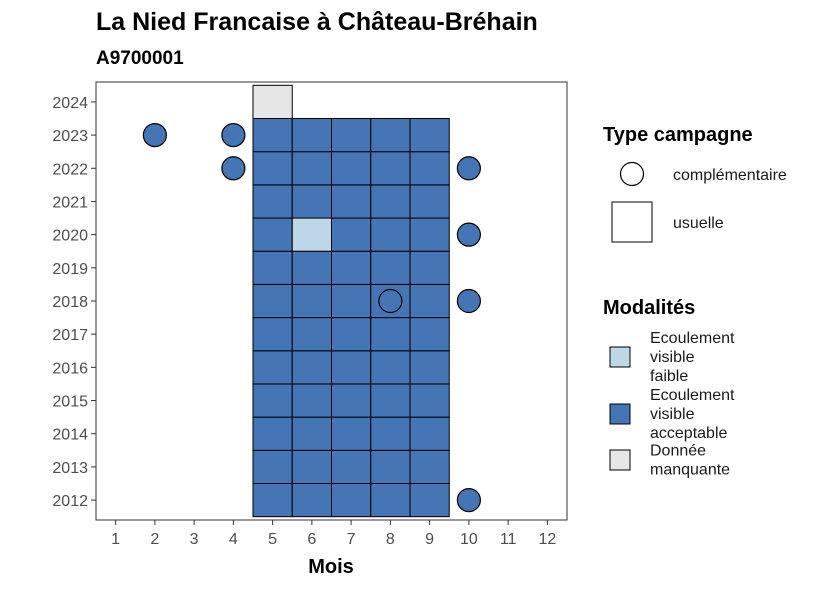  Describe the element at coordinates (70, 169) in the screenshot. I see `y-tick-label-2022: 2022` at that location.